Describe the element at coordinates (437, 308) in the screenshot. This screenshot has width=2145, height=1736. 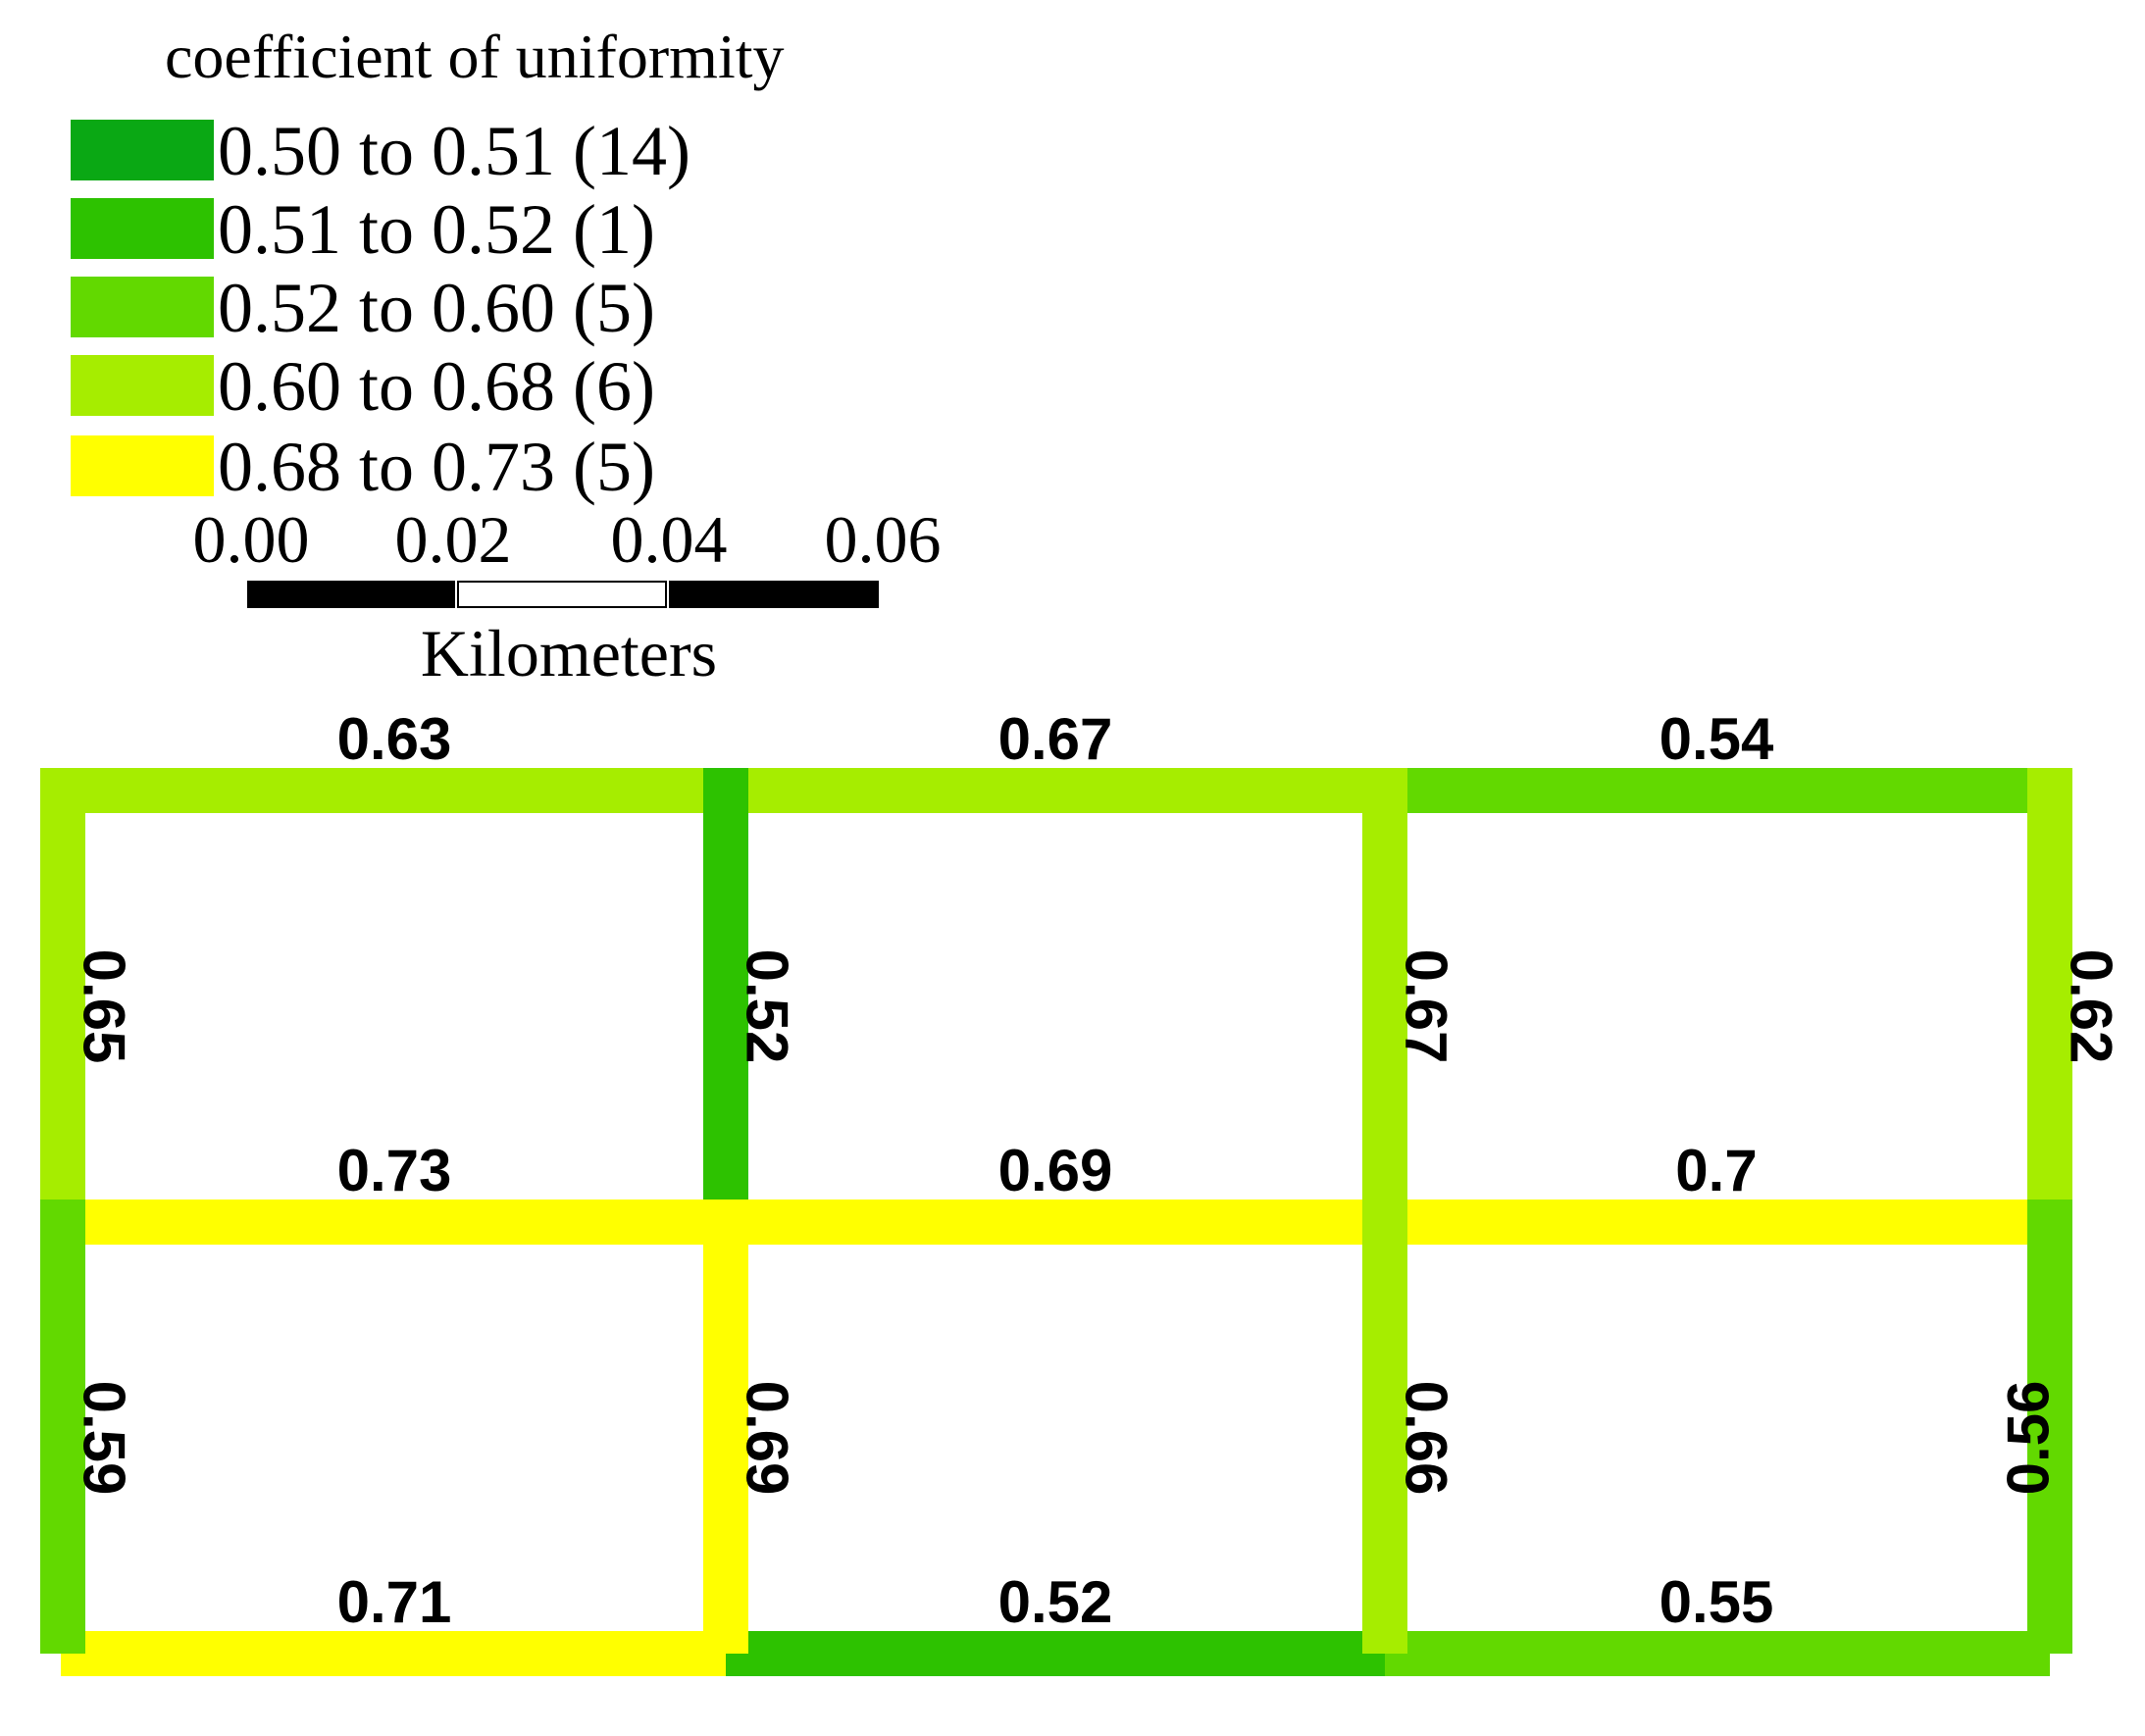
I see `legend-label: 0.52 to 0.60 (5)` at that location.